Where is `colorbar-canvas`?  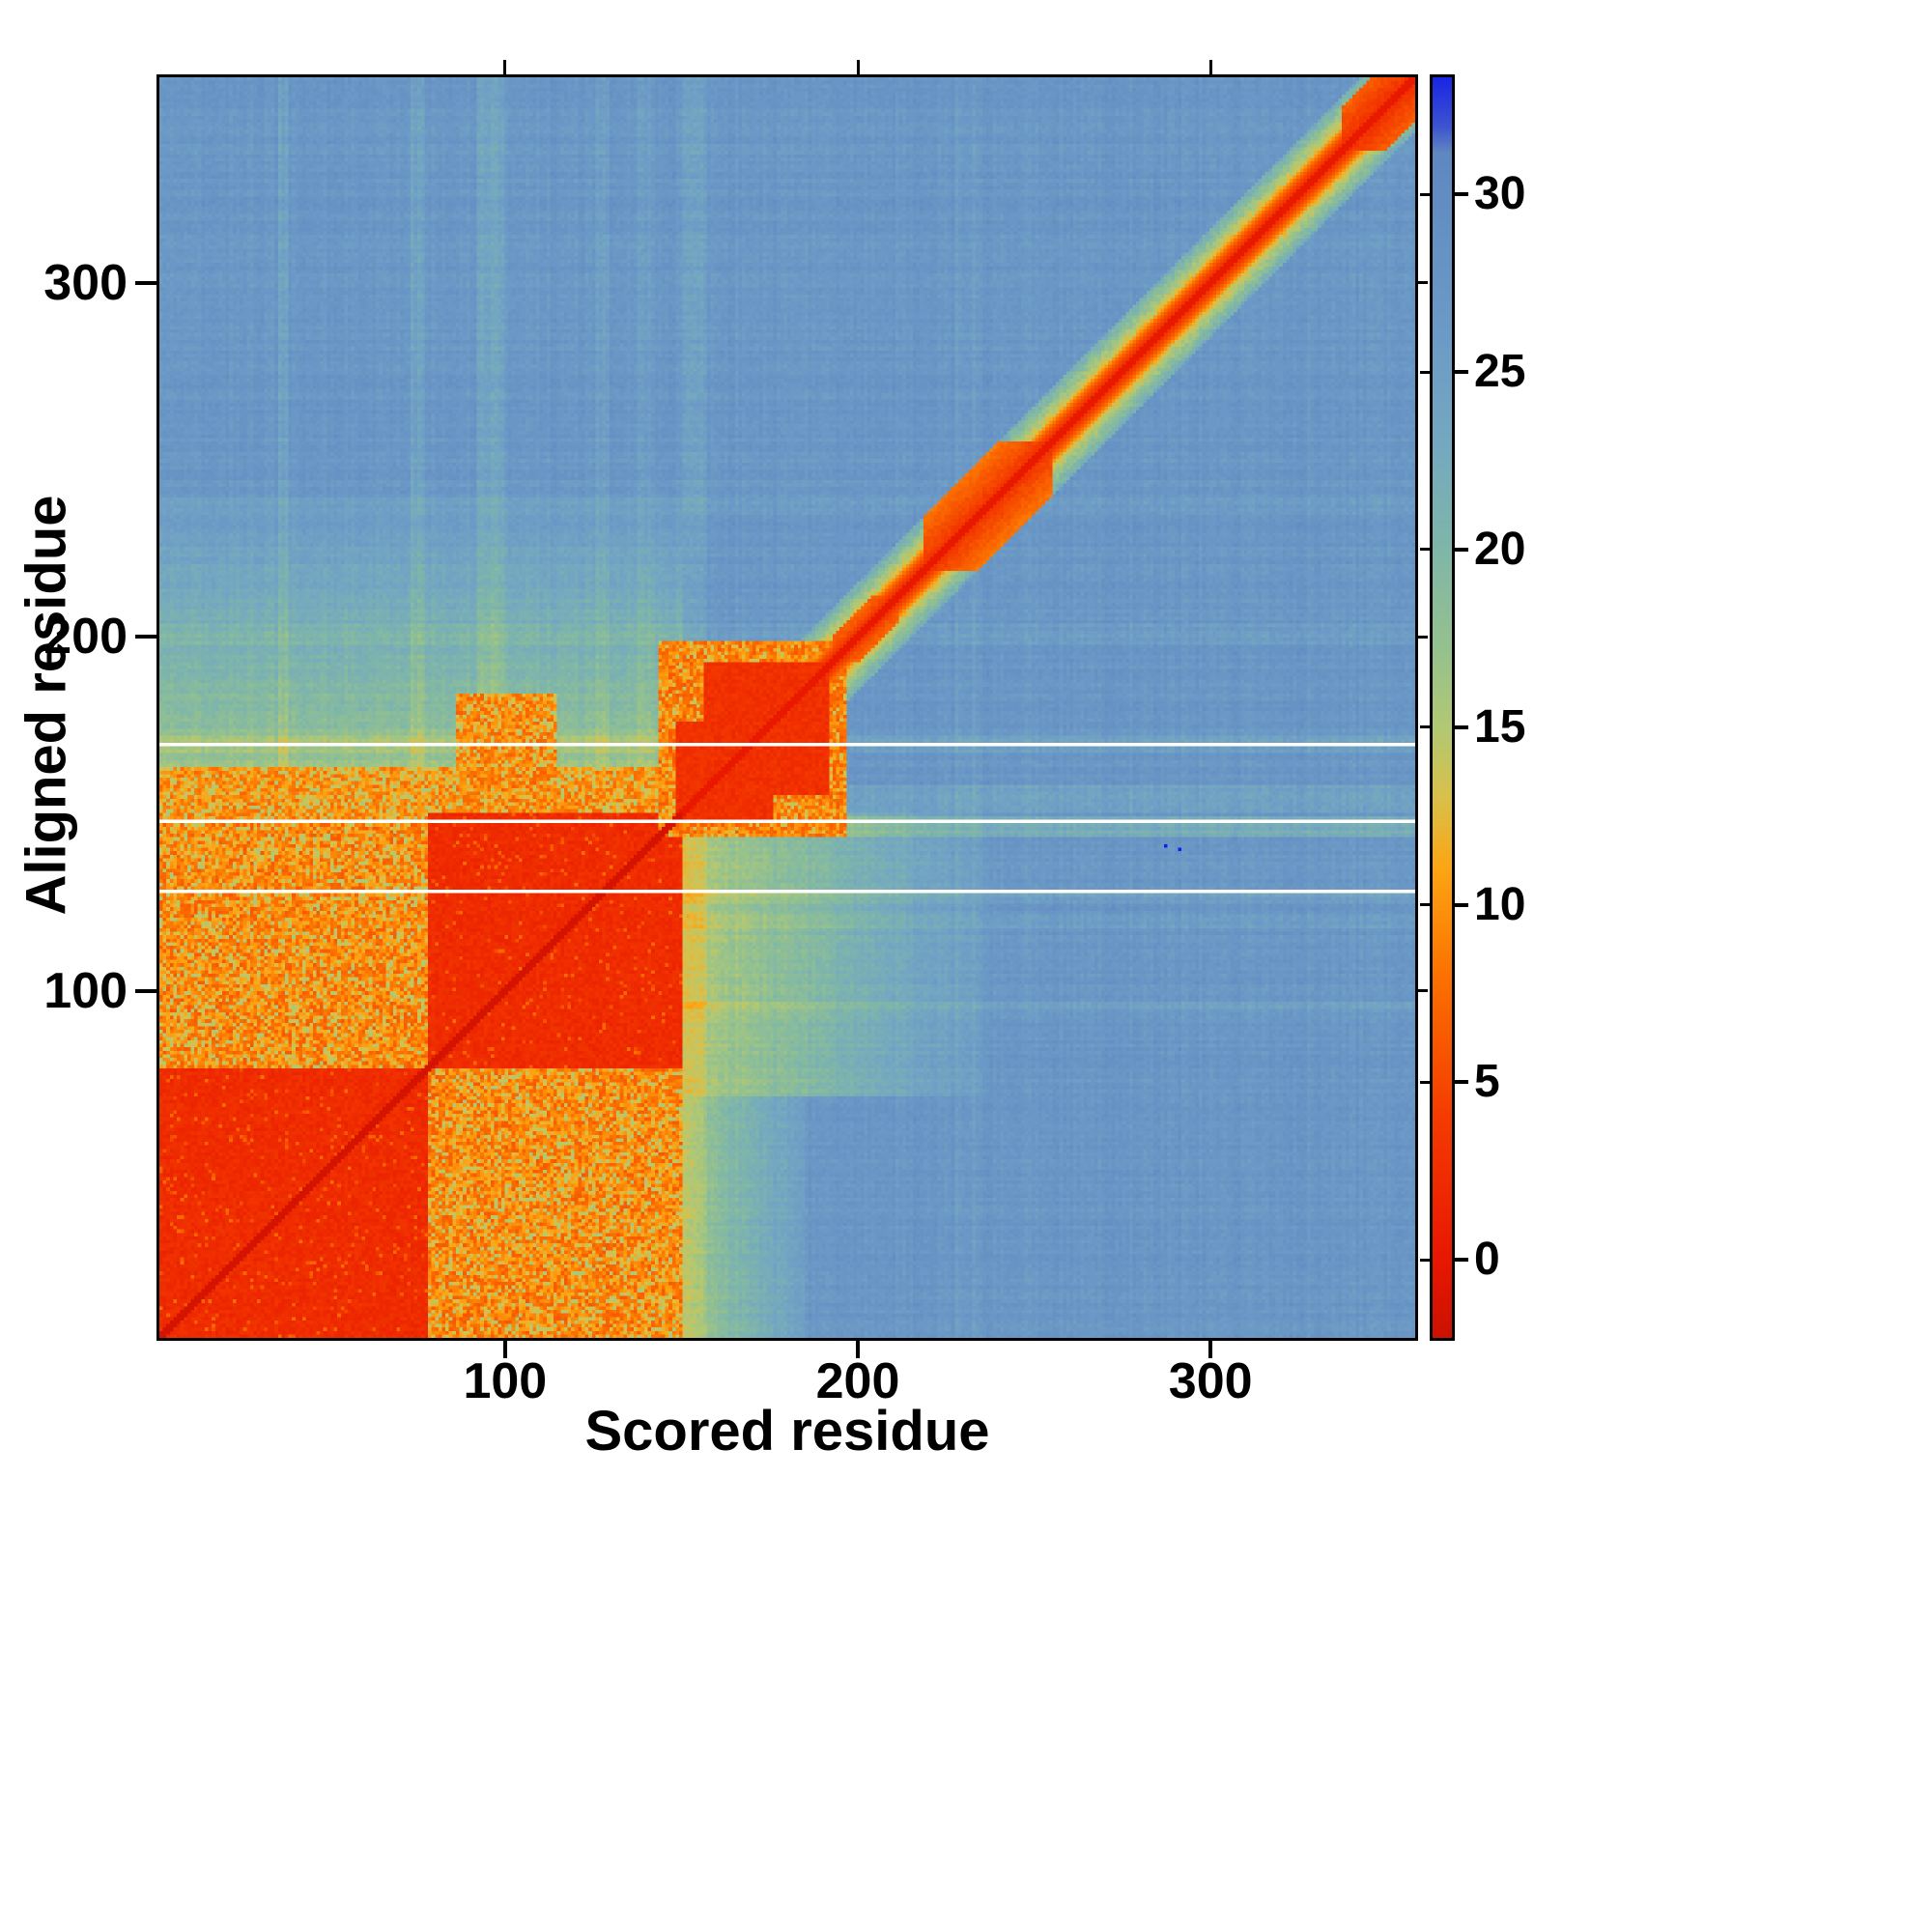 colorbar-canvas is located at coordinates (1442, 707).